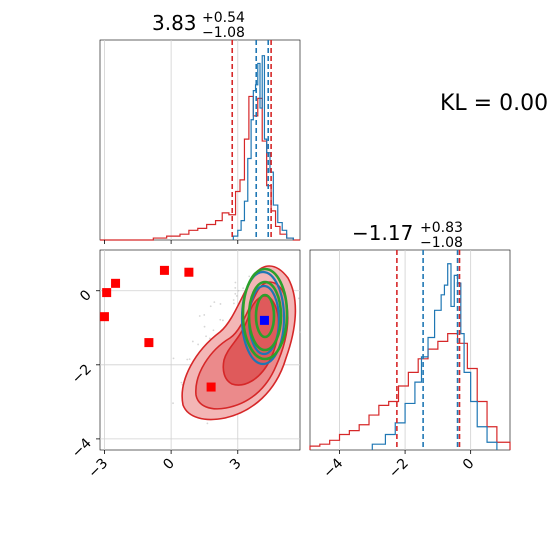 The width and height of the screenshot is (550, 550). I want to click on marginal-2-title: −1.17, so click(382, 233).